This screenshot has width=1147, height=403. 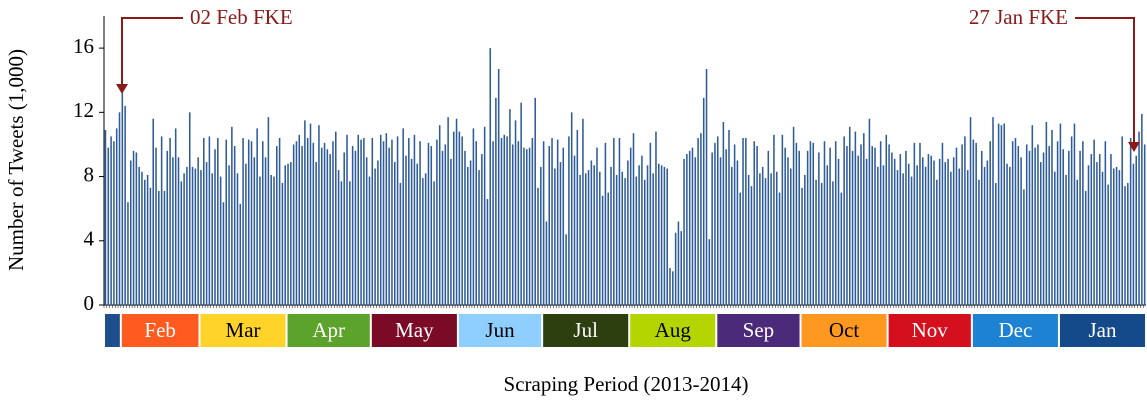 What do you see at coordinates (1105, 79) in the screenshot?
I see `annotation-line` at bounding box center [1105, 79].